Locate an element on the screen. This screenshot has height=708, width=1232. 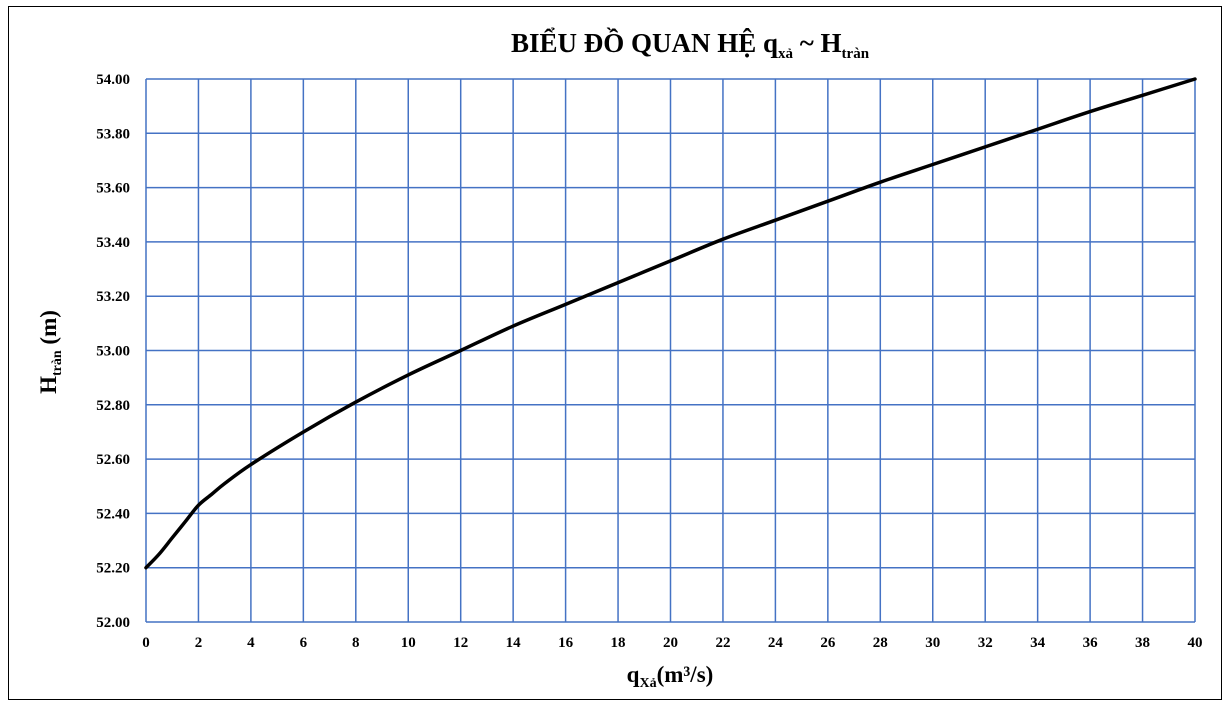
x-tick-label-13: 26 is located at coordinates (828, 643).